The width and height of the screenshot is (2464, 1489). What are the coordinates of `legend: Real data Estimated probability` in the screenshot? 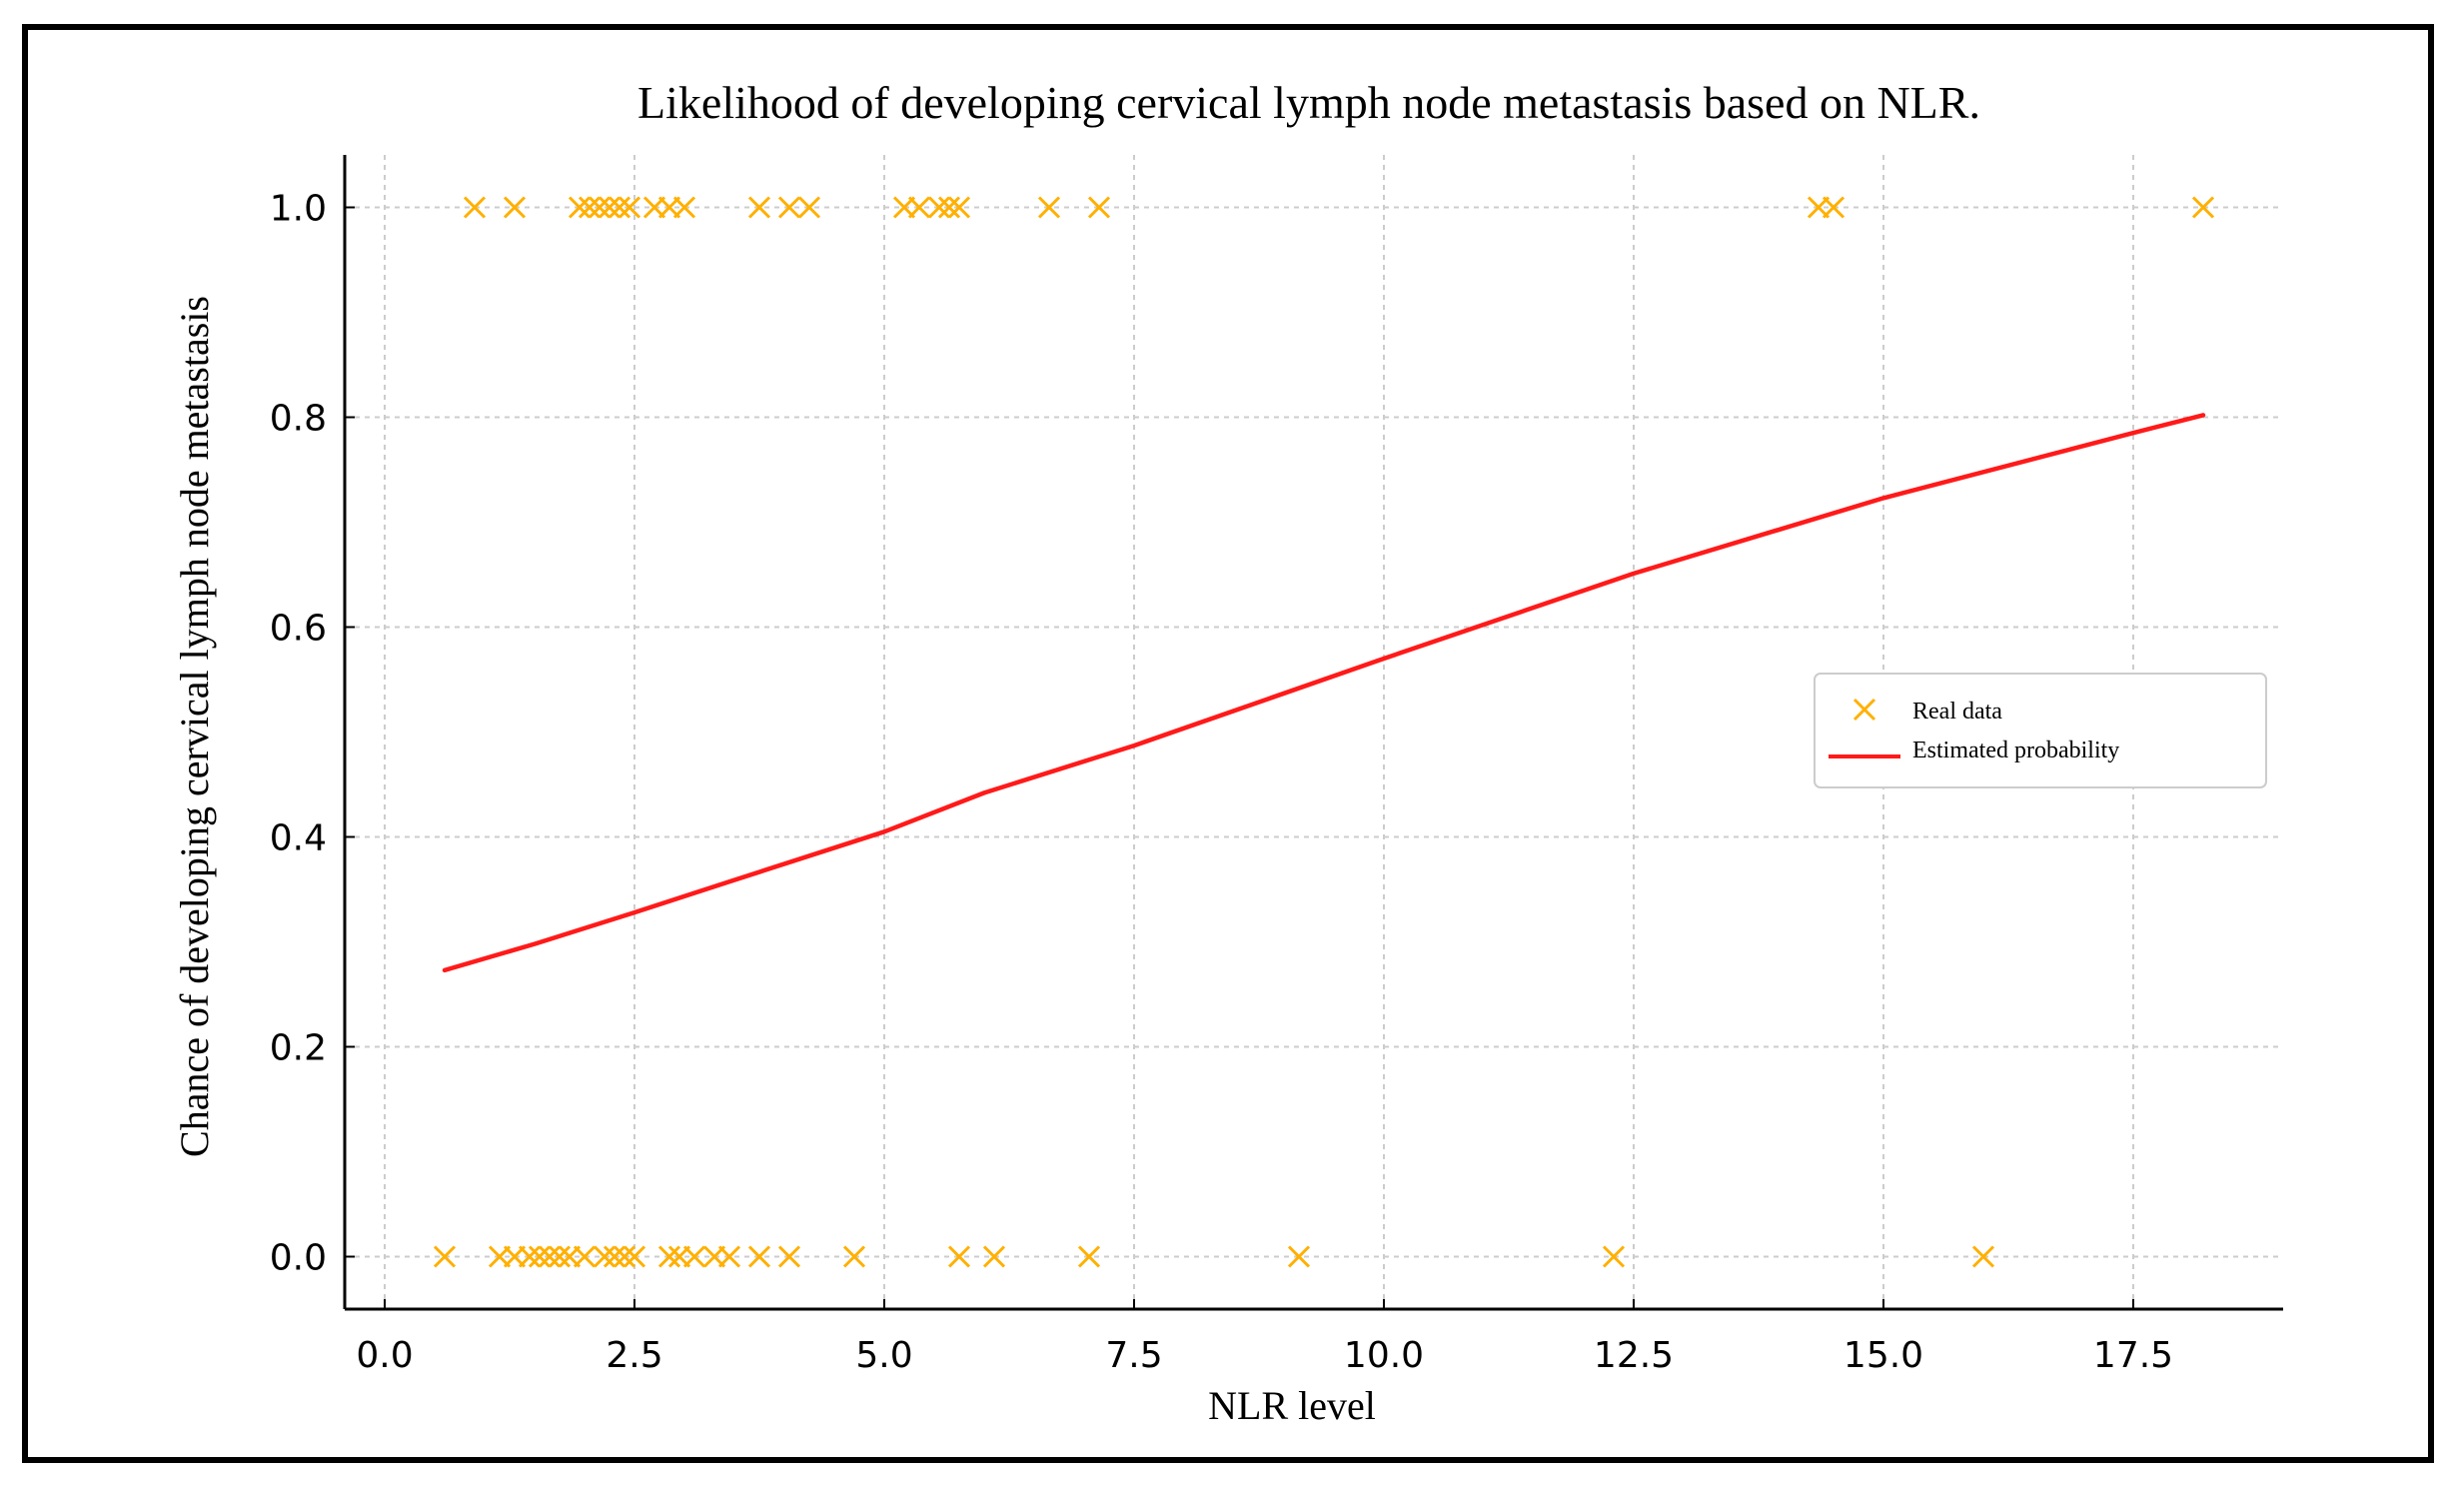 It's located at (2040, 730).